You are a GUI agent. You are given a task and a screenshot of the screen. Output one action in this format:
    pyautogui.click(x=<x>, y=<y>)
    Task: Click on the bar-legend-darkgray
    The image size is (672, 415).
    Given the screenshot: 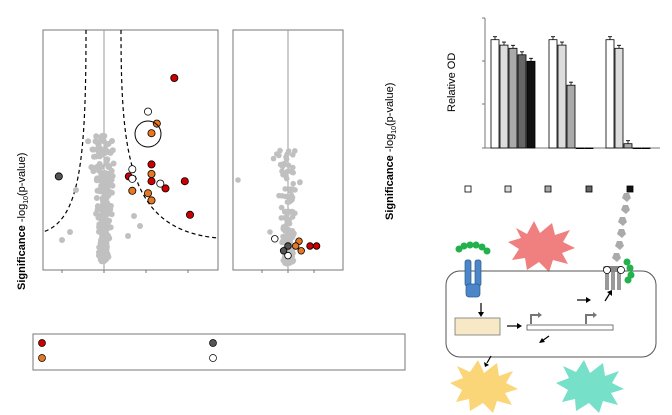 What is the action you would take?
    pyautogui.click(x=589, y=189)
    